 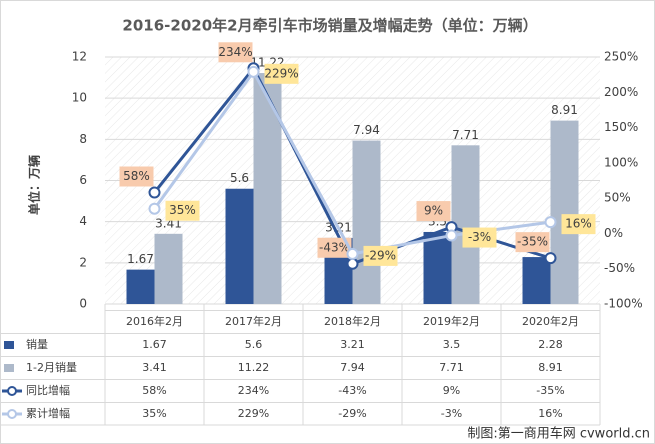 I want to click on y2-tick-label: 250%, so click(x=621, y=57).